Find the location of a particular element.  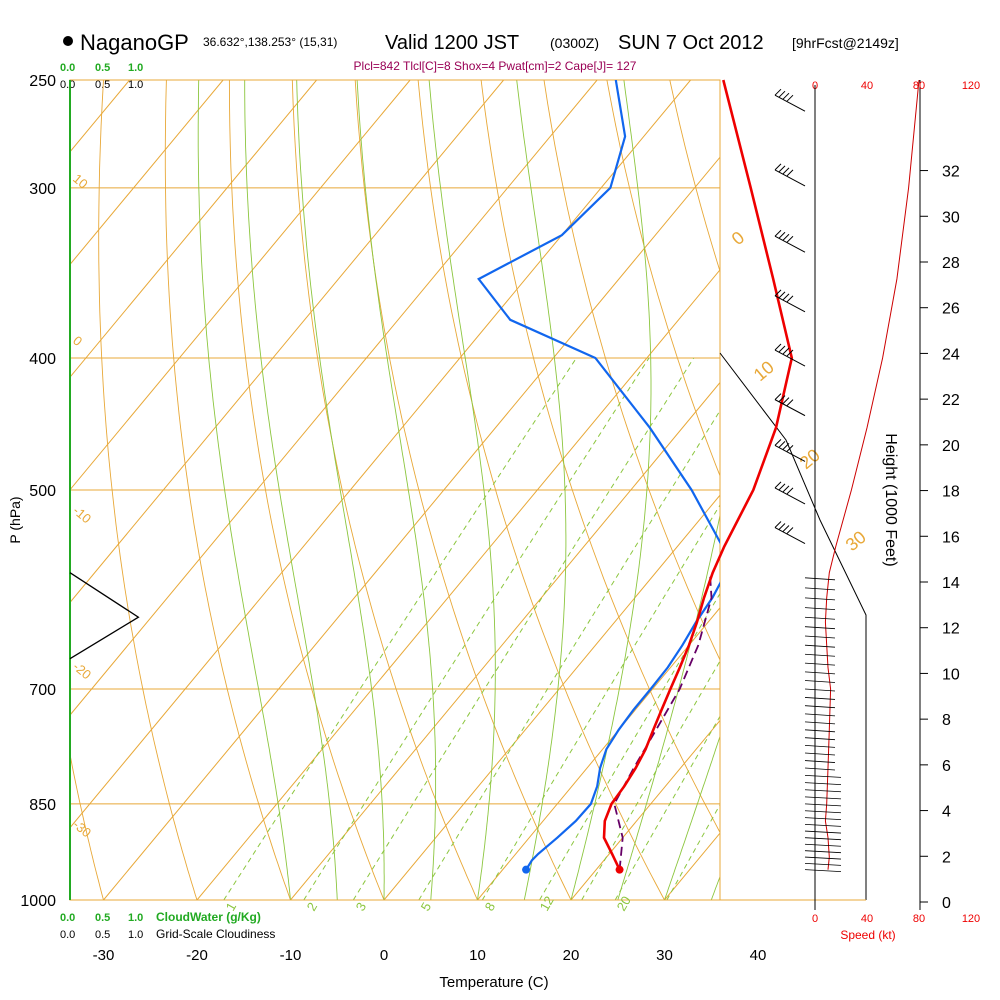

mixing-ratio-label-5: 12 is located at coordinates (547, 903).